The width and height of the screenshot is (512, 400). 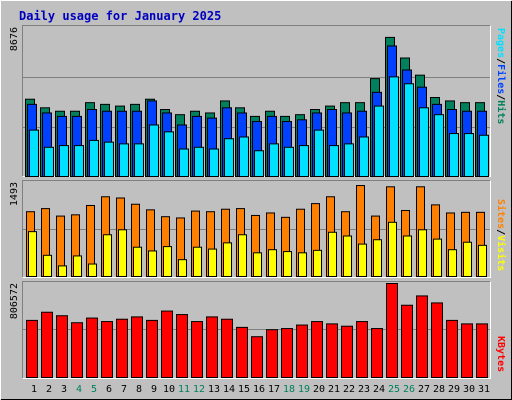 I want to click on panel-1-legend: Pages/Files/Hits, so click(x=501, y=76).